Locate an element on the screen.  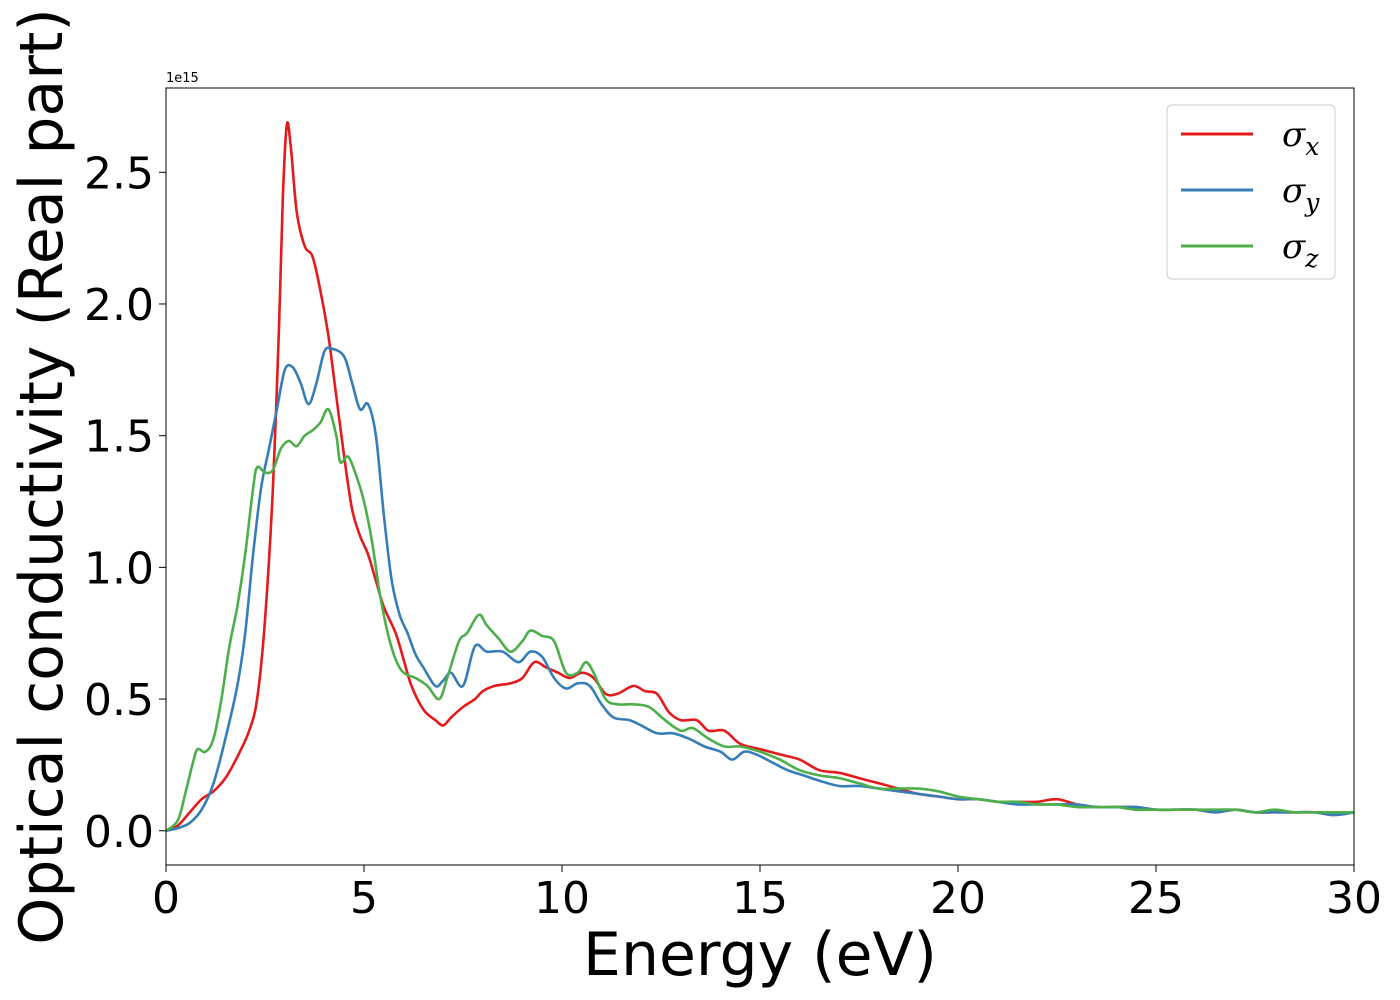
y-axis-offset-text: 1e15 is located at coordinates (182, 78).